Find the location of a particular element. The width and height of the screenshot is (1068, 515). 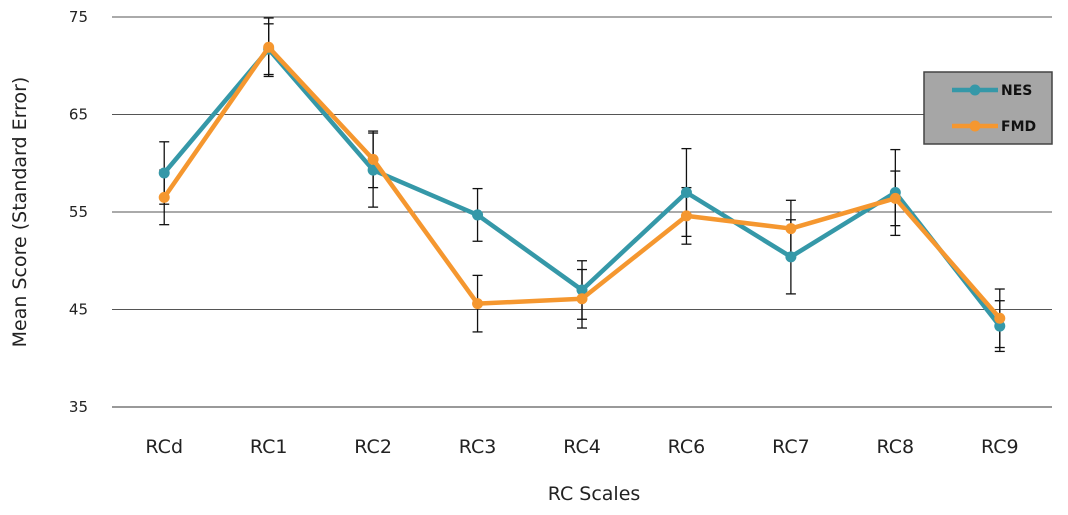

legend-box is located at coordinates (988, 108).